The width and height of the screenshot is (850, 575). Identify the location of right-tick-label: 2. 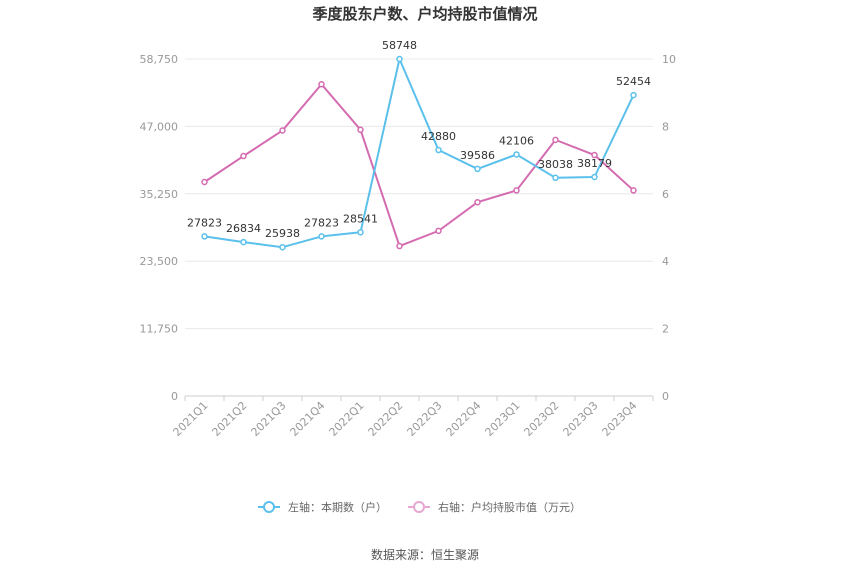
(665, 329).